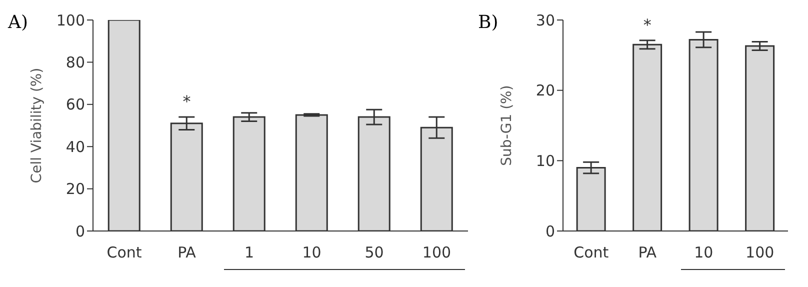 The image size is (808, 287). What do you see at coordinates (374, 253) in the screenshot?
I see `x-tick-label: 50` at bounding box center [374, 253].